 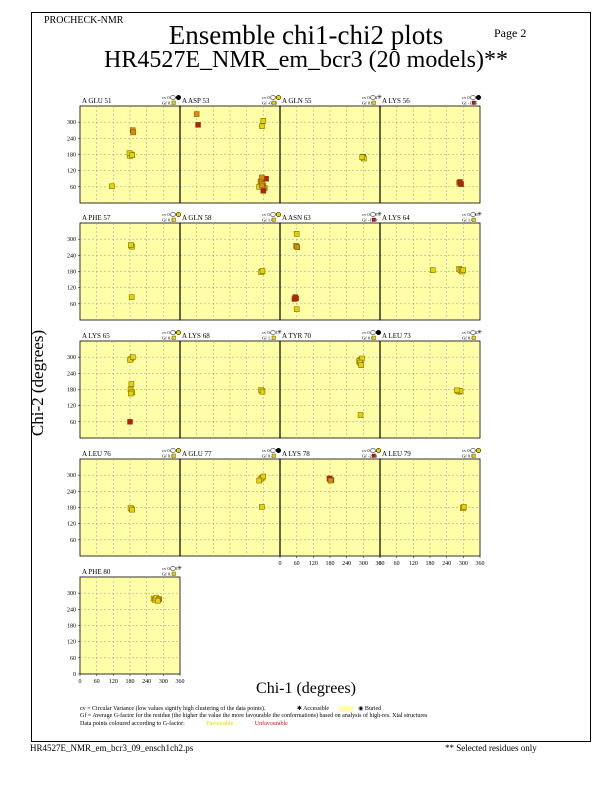 What do you see at coordinates (197, 218) in the screenshot?
I see `panel-residue-label: A GLN 58` at bounding box center [197, 218].